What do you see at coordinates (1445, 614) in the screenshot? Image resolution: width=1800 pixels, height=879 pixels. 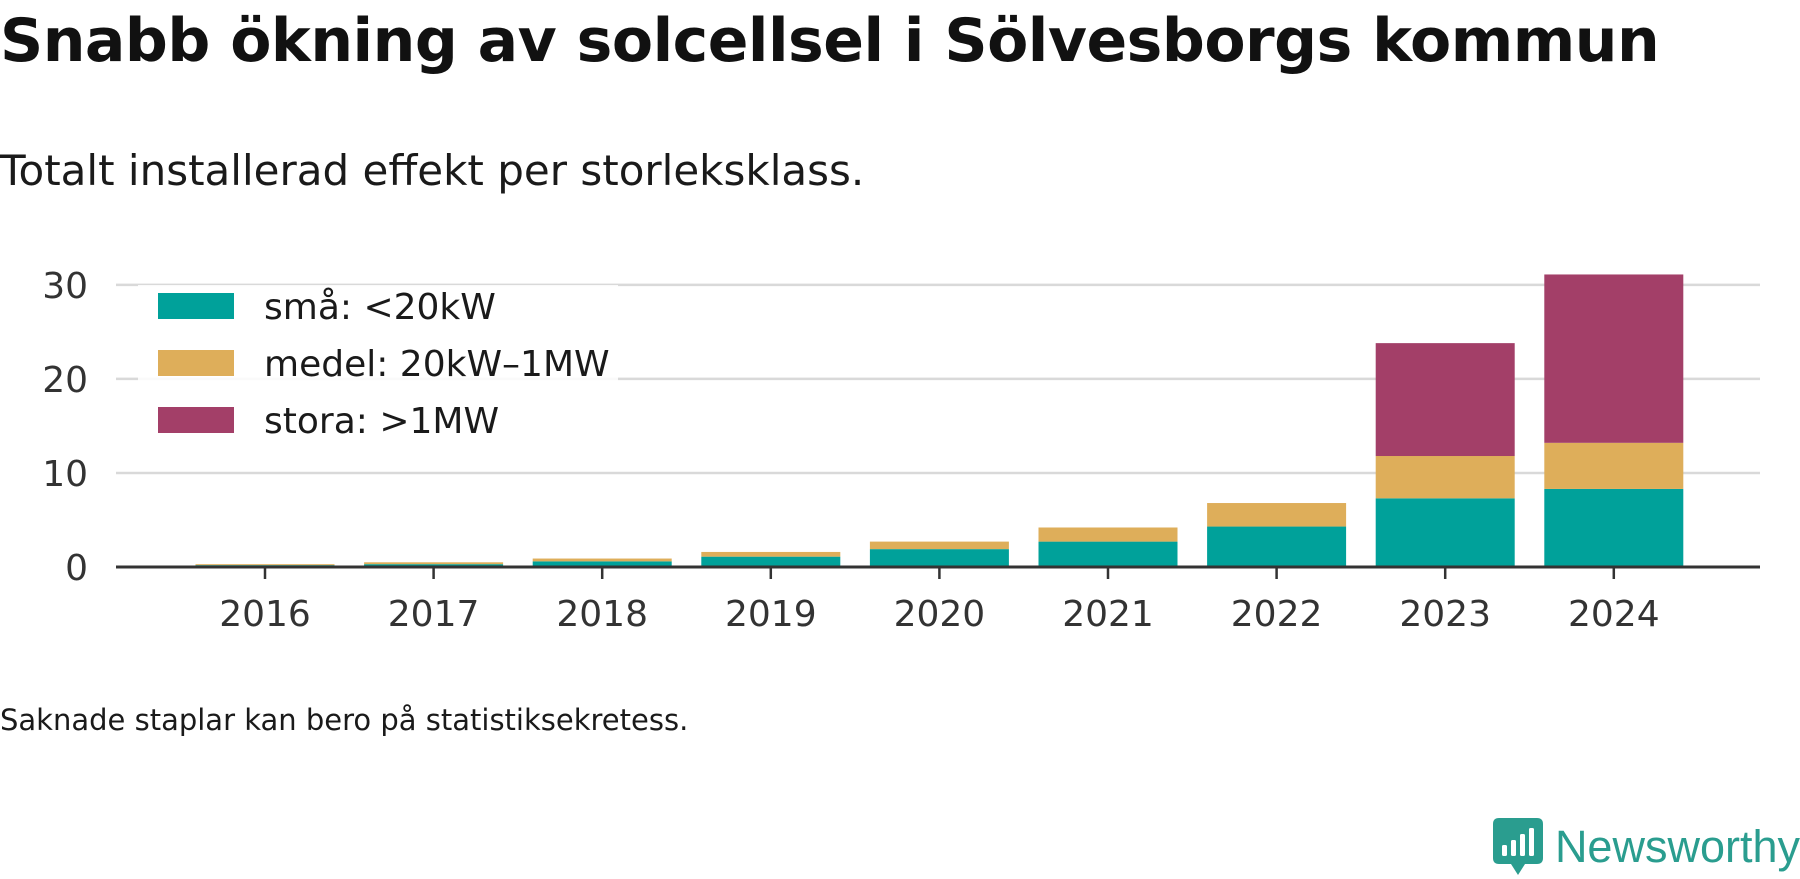 I see `x-tick-label-2023: 2023` at bounding box center [1445, 614].